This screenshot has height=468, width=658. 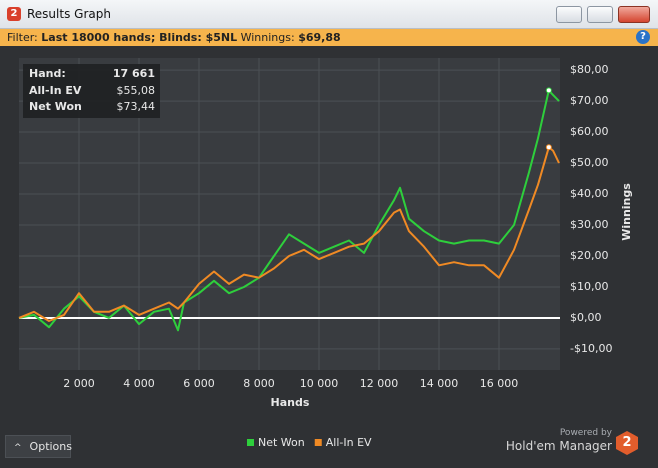 What do you see at coordinates (589, 286) in the screenshot?
I see `y-tick-label: $10,00` at bounding box center [589, 286].